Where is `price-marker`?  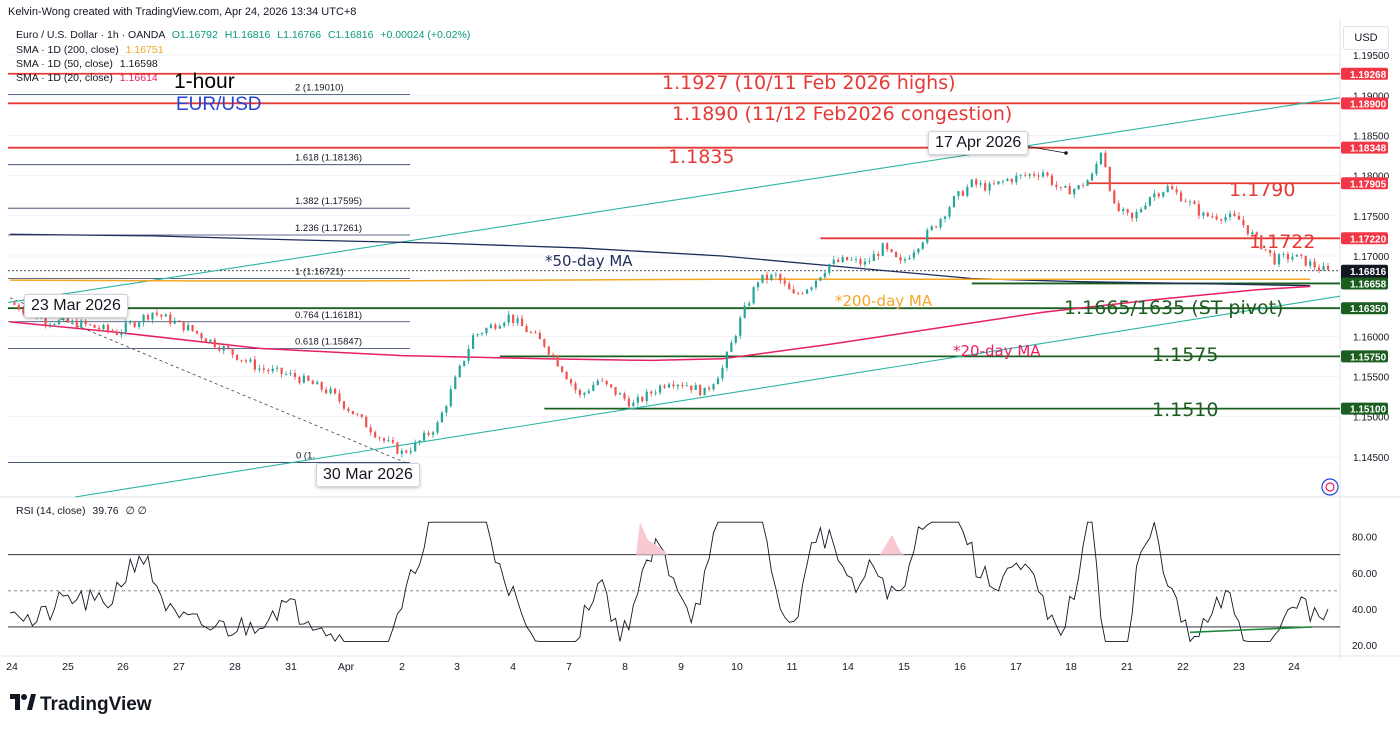 price-marker is located at coordinates (1364, 147).